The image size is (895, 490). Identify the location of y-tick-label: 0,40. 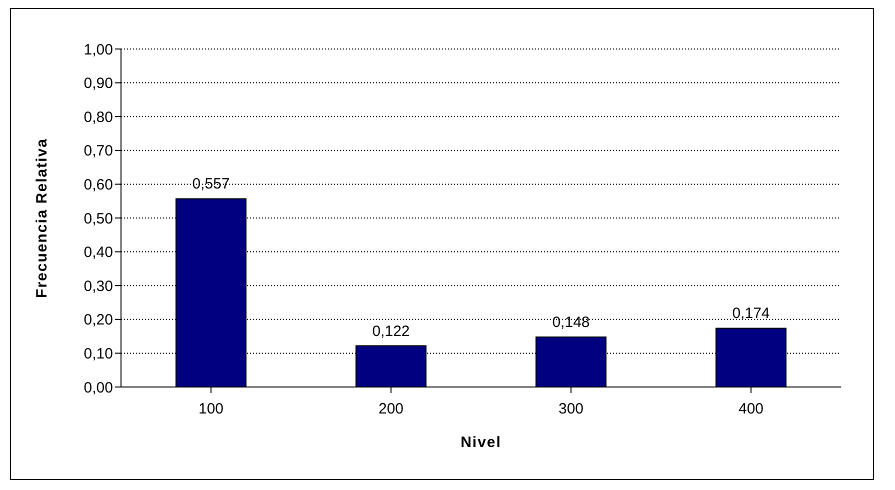
(98, 253).